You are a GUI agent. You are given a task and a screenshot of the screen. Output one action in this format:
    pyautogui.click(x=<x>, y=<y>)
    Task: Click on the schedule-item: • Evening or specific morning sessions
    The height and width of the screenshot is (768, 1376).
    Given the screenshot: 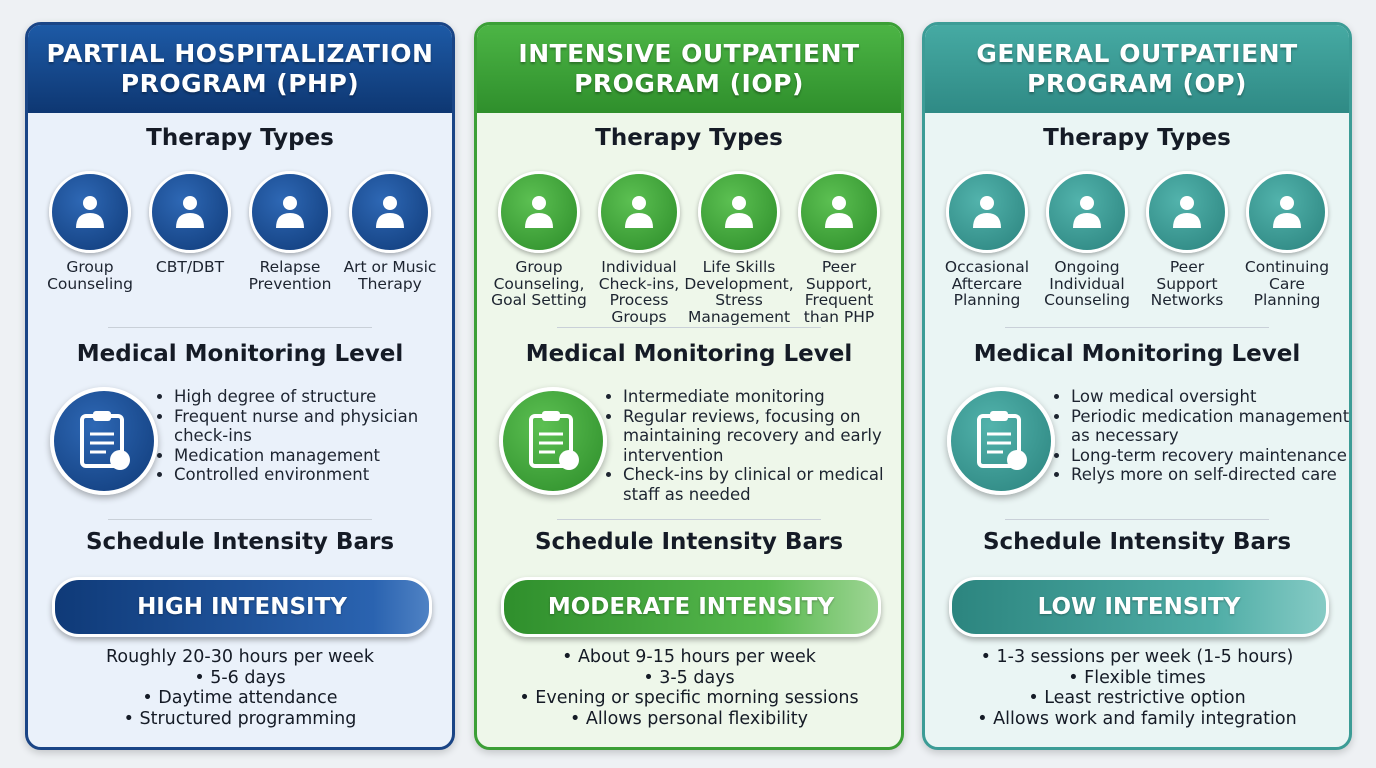 What is the action you would take?
    pyautogui.click(x=689, y=698)
    